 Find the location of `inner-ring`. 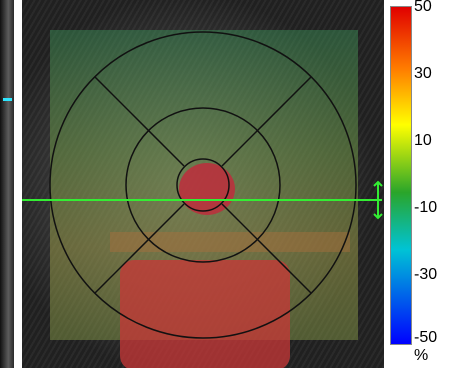

inner-ring is located at coordinates (203, 185).